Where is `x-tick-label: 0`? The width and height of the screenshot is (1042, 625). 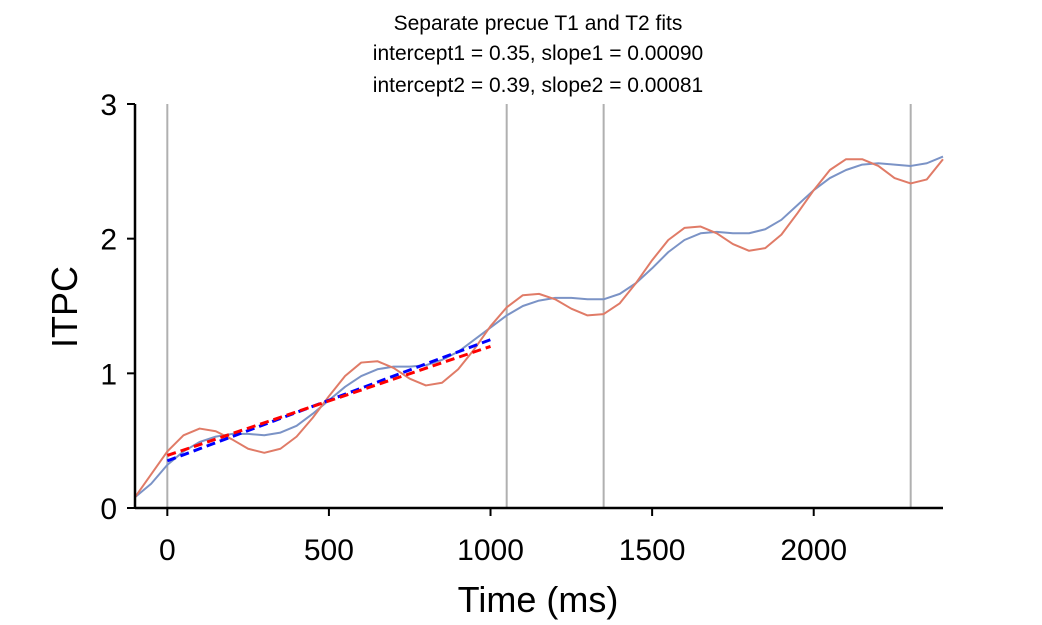 x-tick-label: 0 is located at coordinates (167, 550).